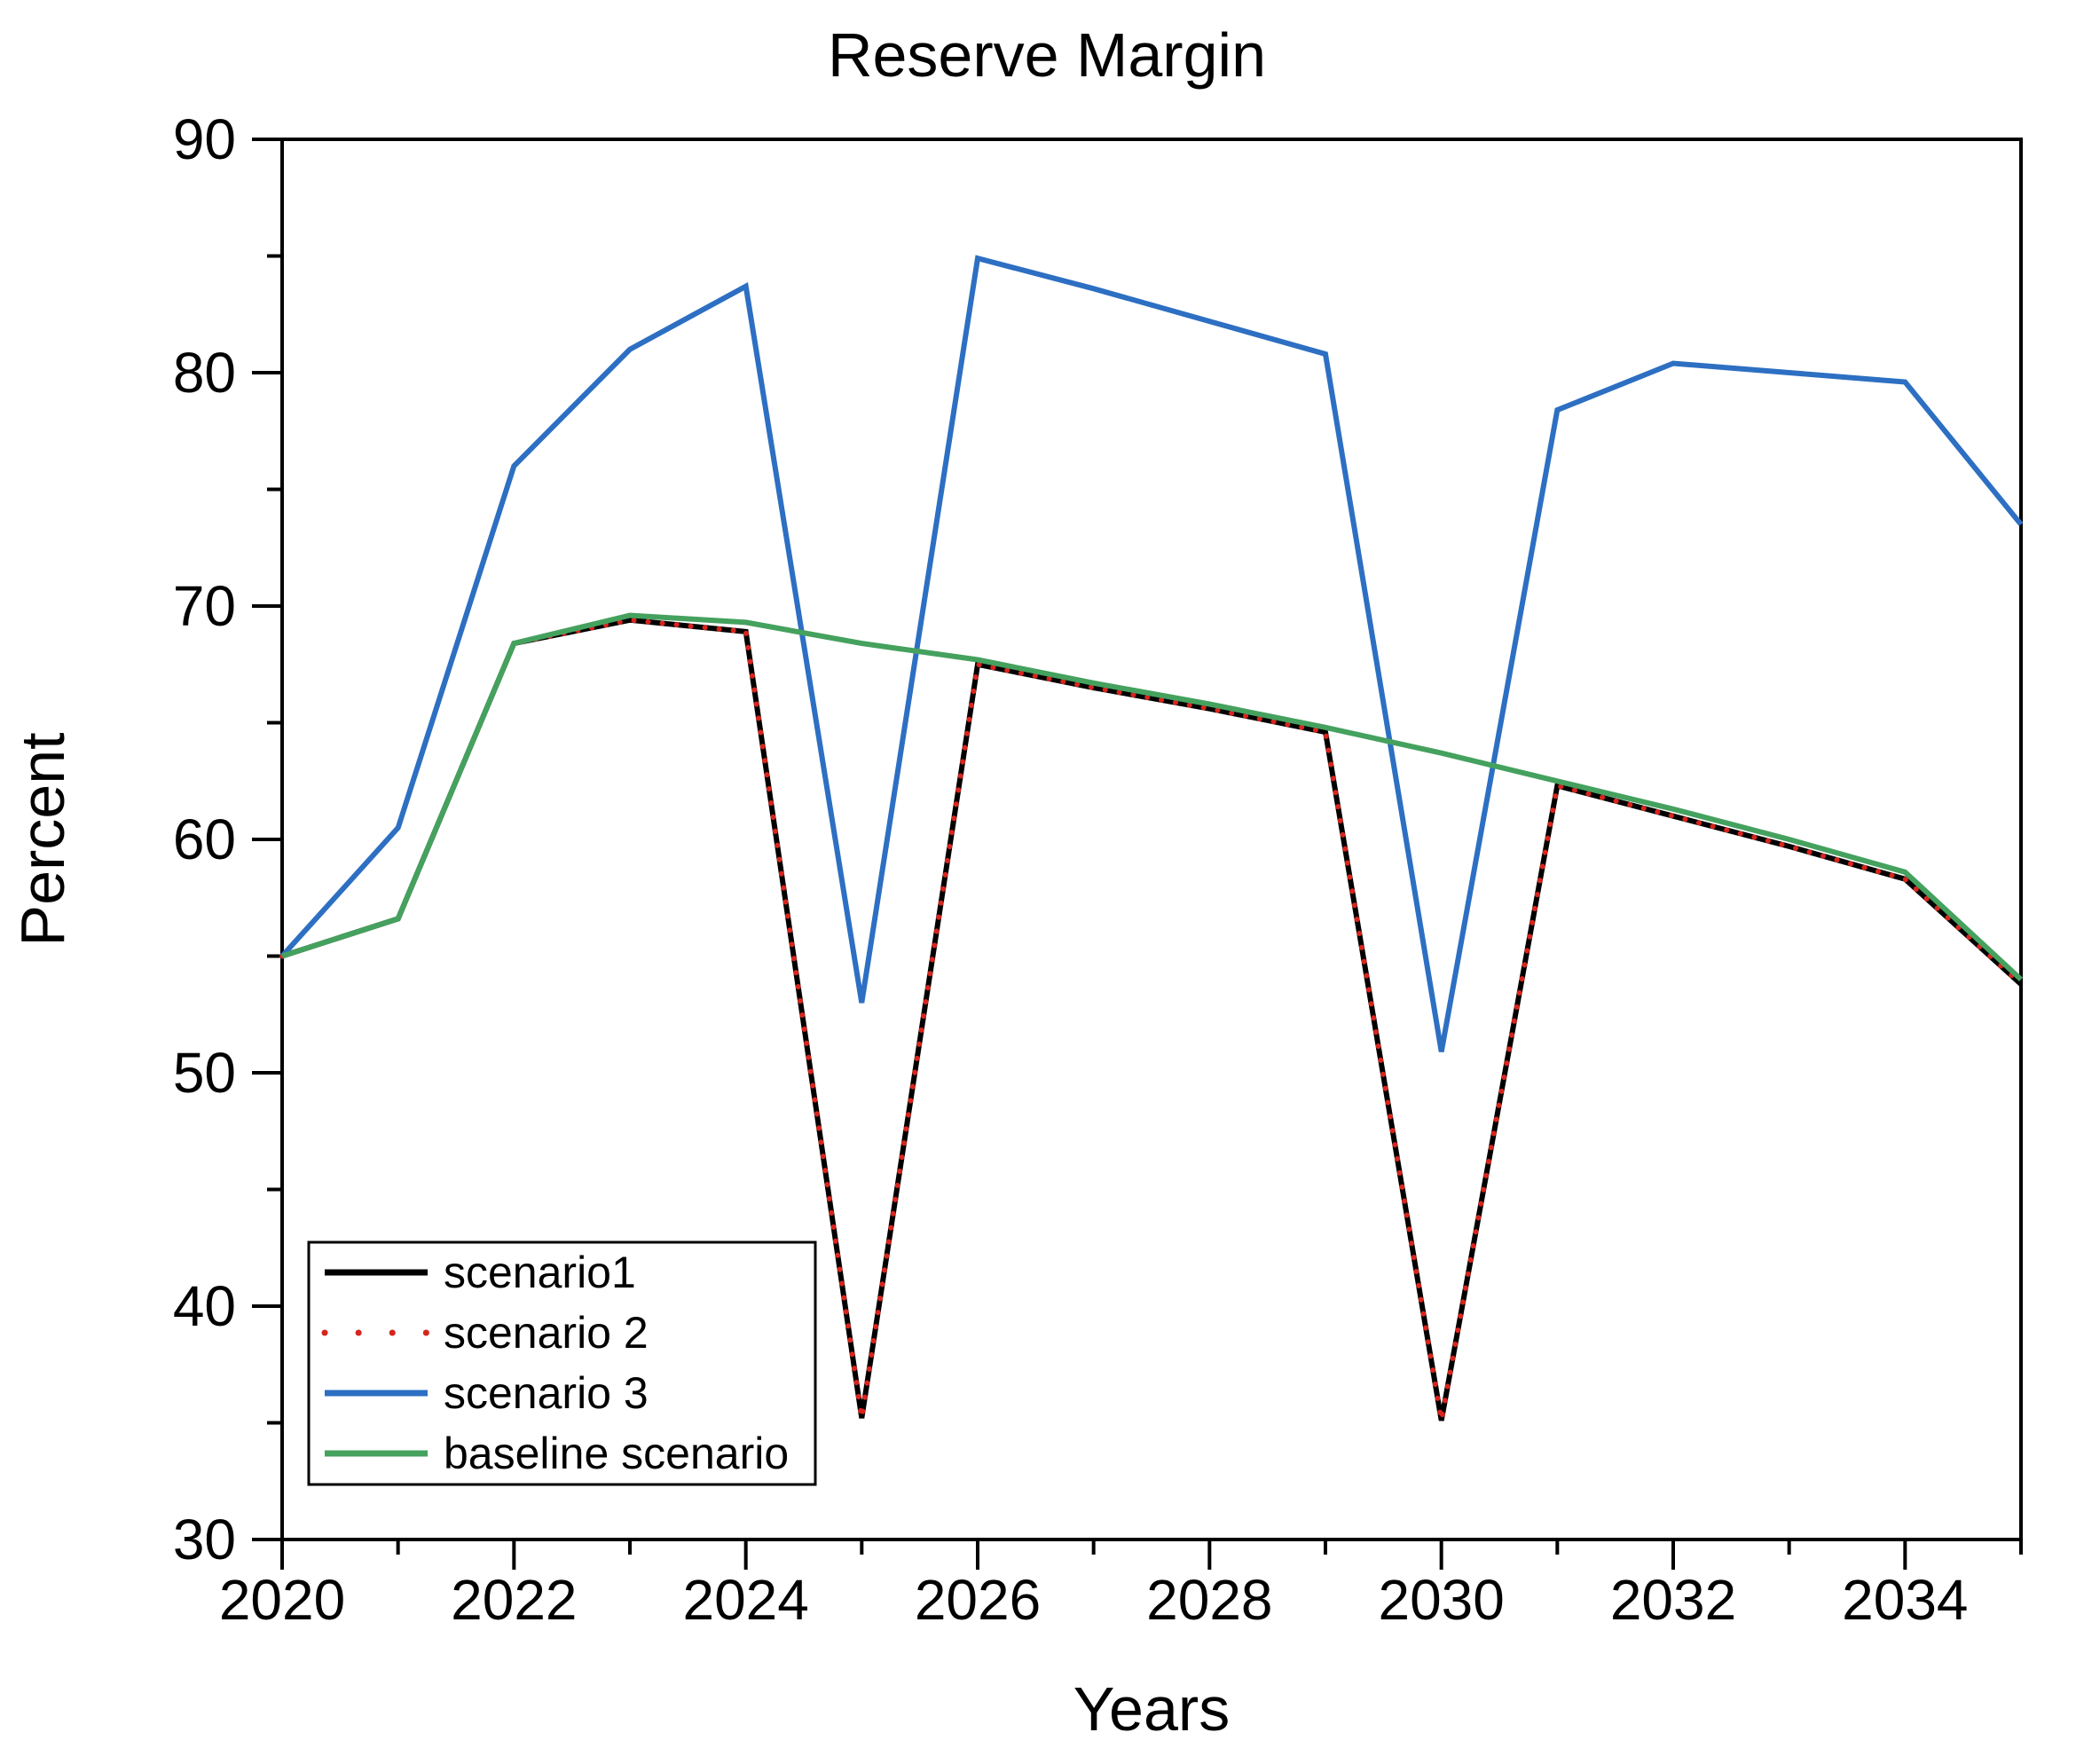 This screenshot has width=2076, height=1764. I want to click on x-tick-label: 2026, so click(978, 1600).